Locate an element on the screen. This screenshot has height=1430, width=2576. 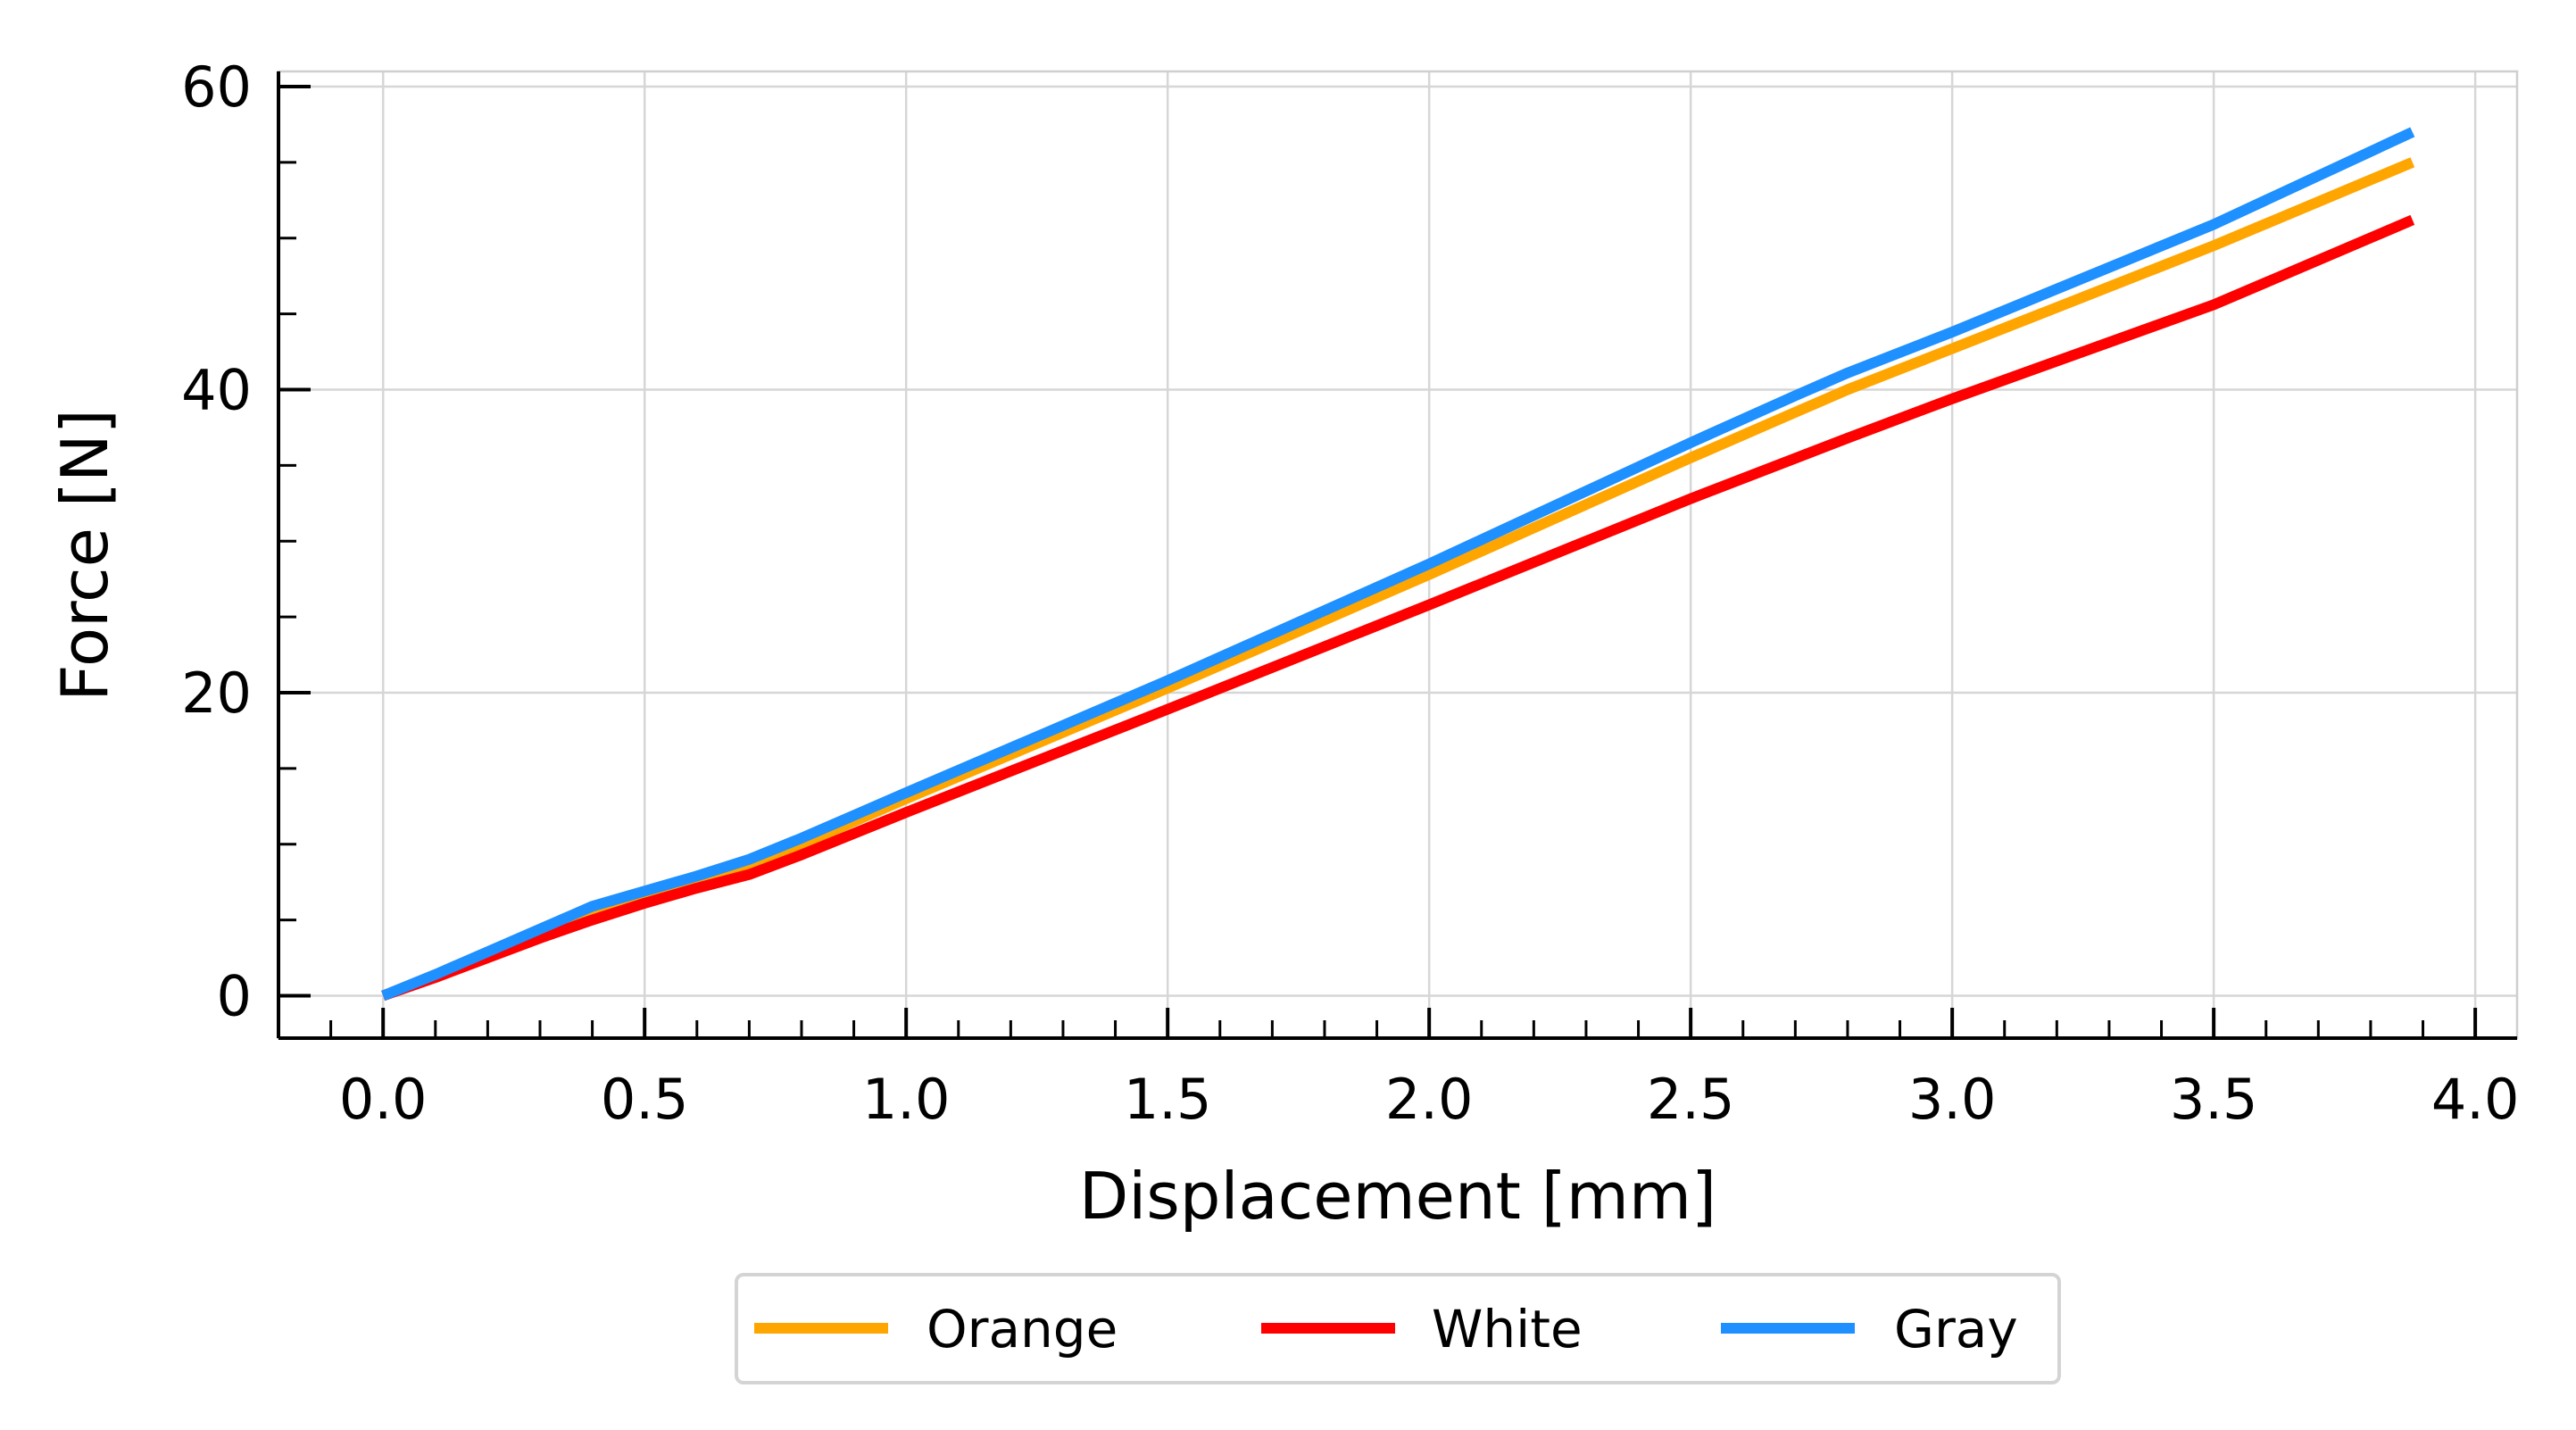
x-tick-label: 1.5 is located at coordinates (1168, 1099).